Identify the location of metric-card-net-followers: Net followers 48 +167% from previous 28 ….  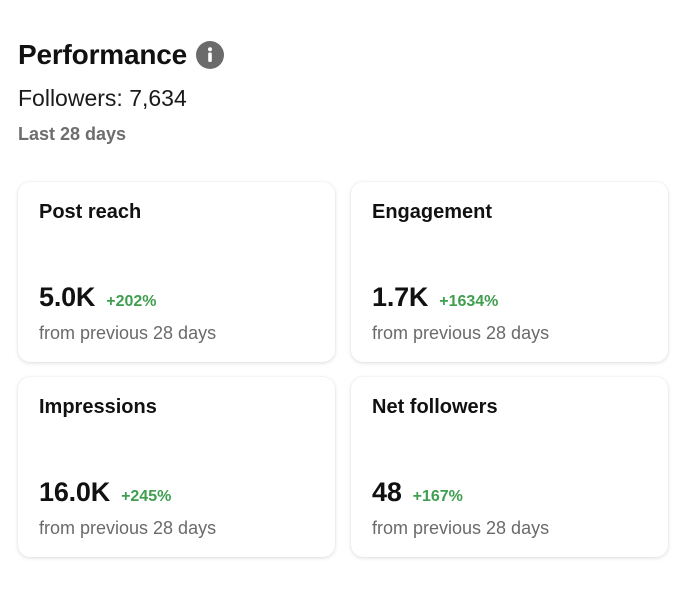
(509, 467).